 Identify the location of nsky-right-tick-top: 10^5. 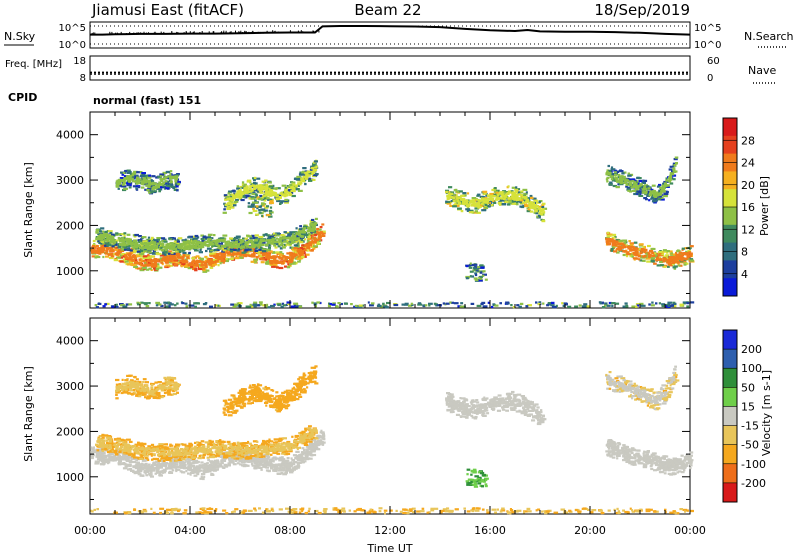
(707, 28).